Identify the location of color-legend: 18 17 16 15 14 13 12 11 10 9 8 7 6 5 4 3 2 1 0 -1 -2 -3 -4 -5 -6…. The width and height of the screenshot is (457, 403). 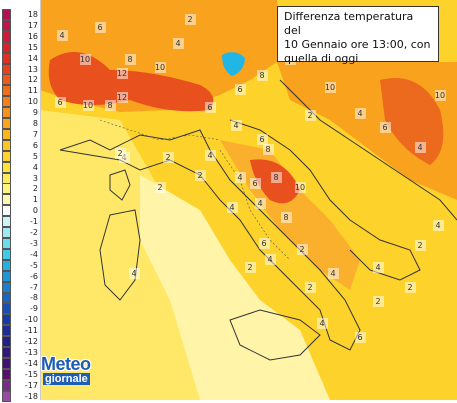
(20, 201).